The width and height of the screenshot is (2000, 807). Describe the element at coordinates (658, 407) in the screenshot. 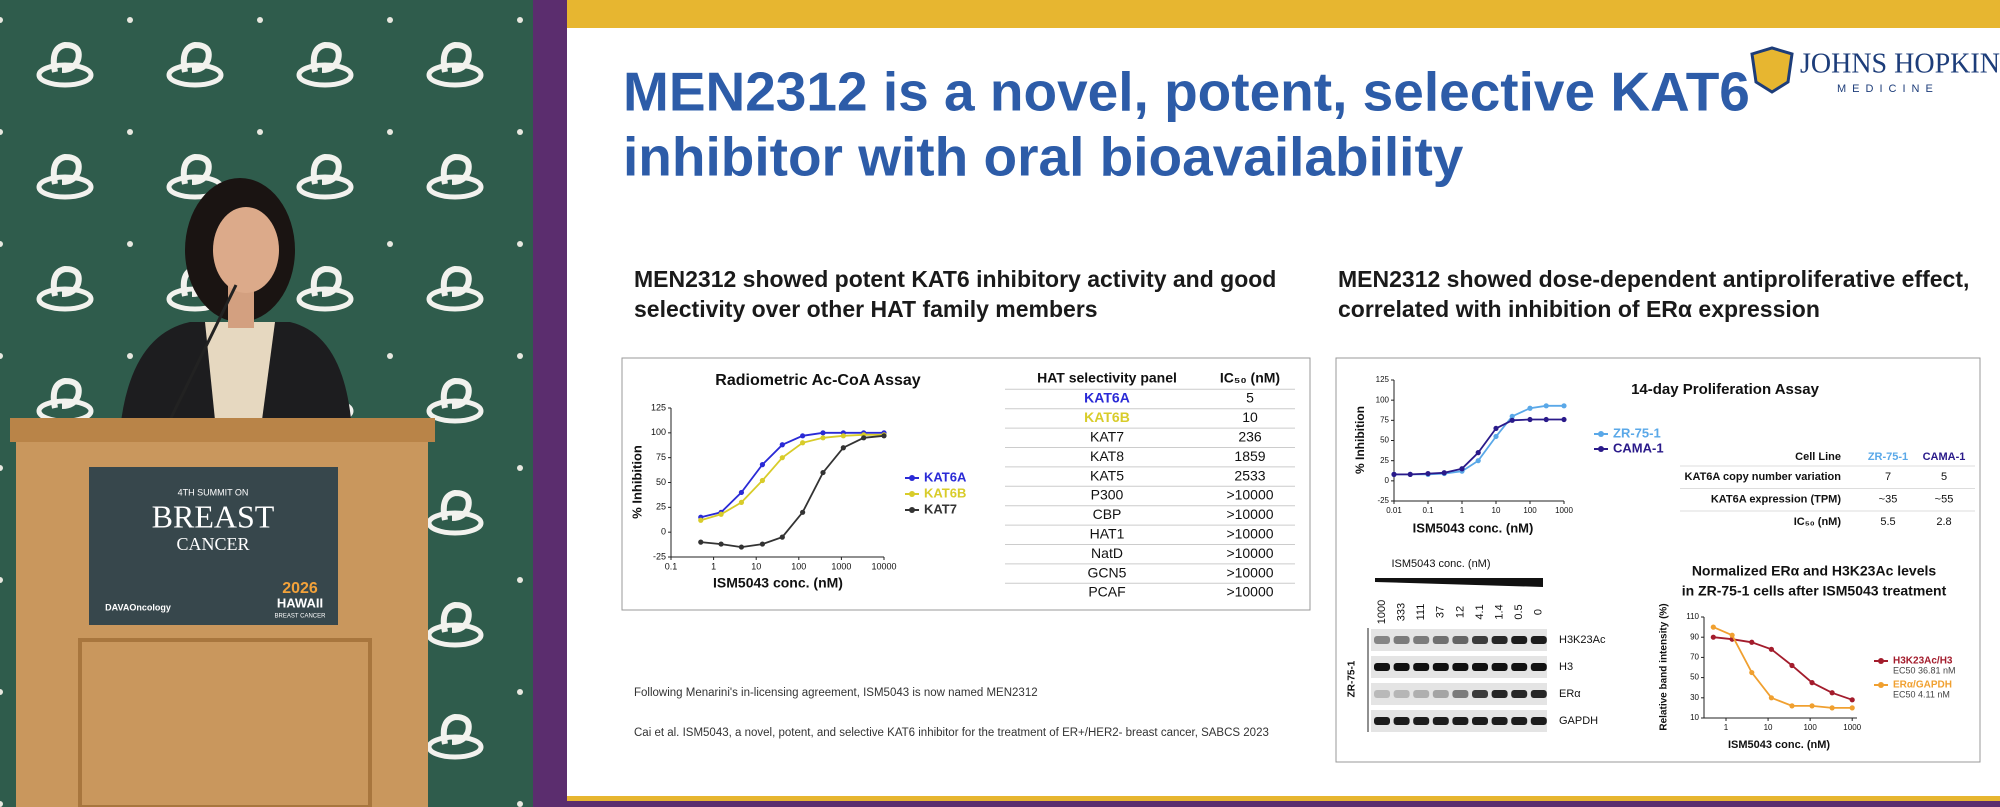

I see `y-tick-label: 125` at that location.